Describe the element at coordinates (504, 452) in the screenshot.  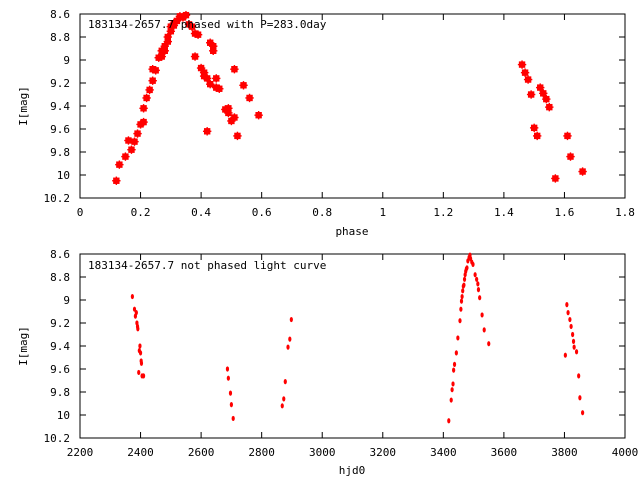
I see `x-tick-label: 3600` at that location.